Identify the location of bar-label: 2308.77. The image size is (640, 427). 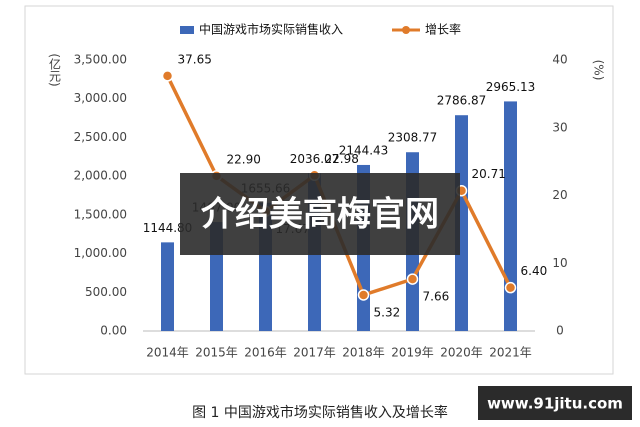
(413, 138).